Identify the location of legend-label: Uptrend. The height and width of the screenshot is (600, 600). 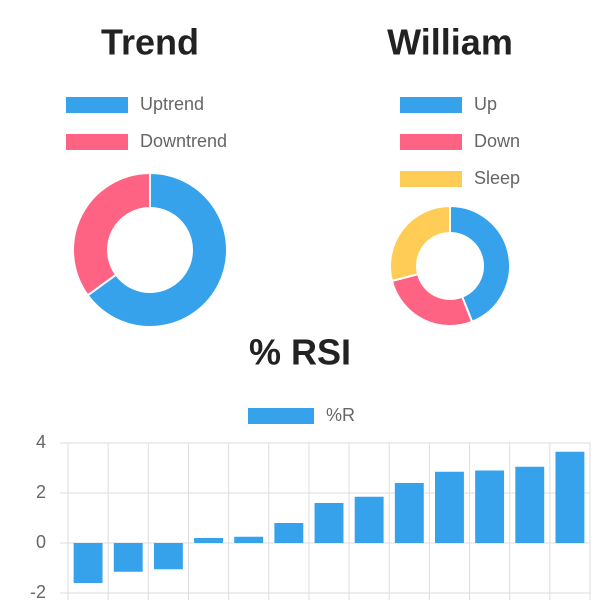
(172, 104).